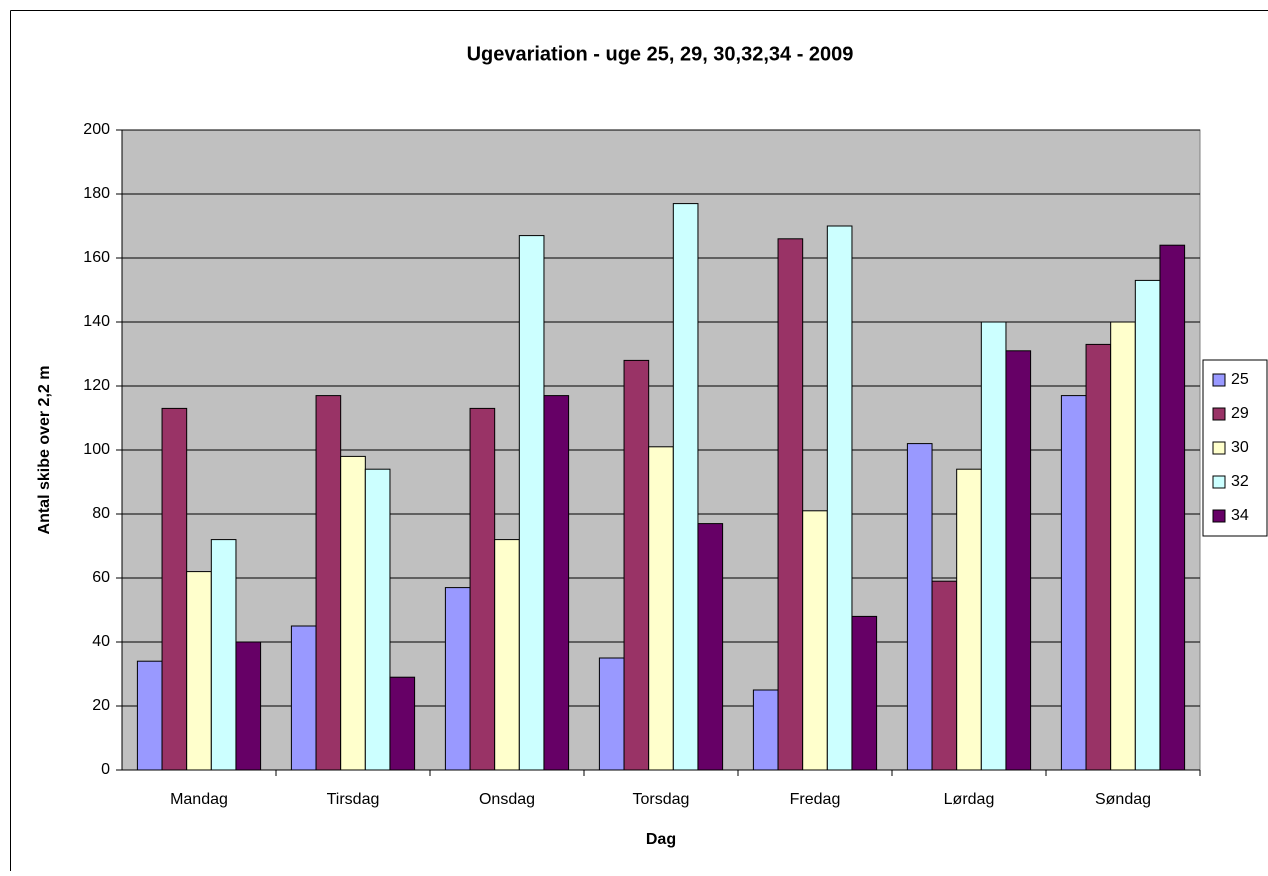 Image resolution: width=1268 pixels, height=876 pixels. What do you see at coordinates (1240, 481) in the screenshot?
I see `legend-label: 32` at bounding box center [1240, 481].